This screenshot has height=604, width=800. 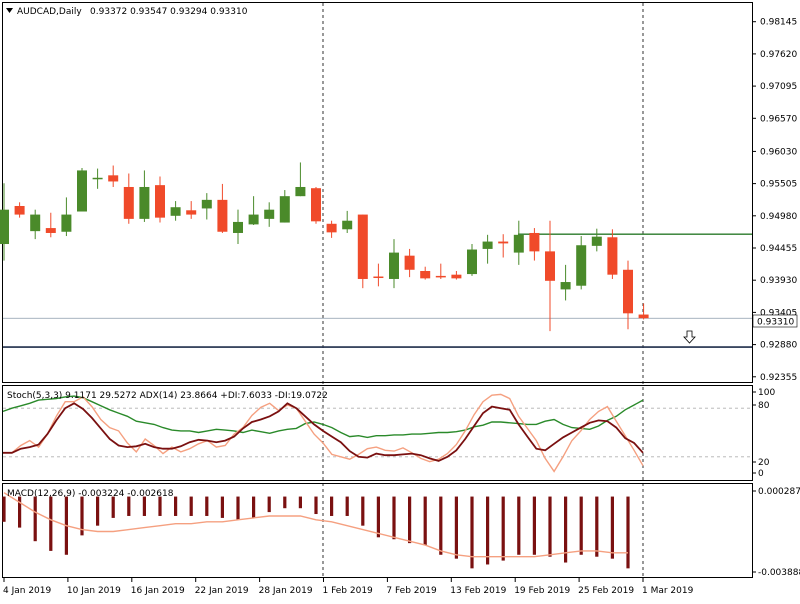 What do you see at coordinates (49, 12) in the screenshot?
I see `symbol-label: AUDCAD,Daily` at bounding box center [49, 12].